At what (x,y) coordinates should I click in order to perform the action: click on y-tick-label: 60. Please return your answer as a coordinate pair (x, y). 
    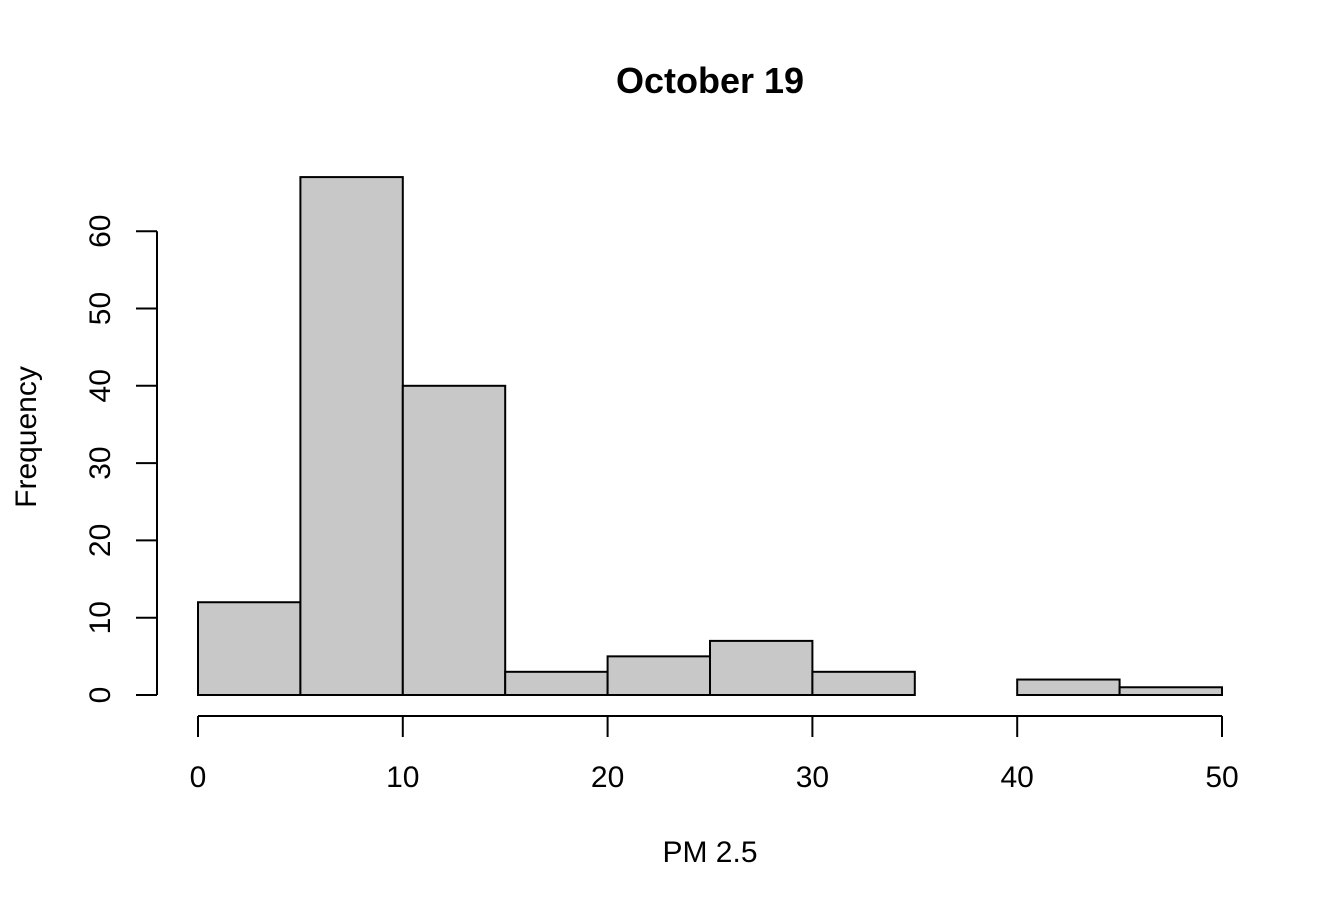
    Looking at the image, I should click on (100, 231).